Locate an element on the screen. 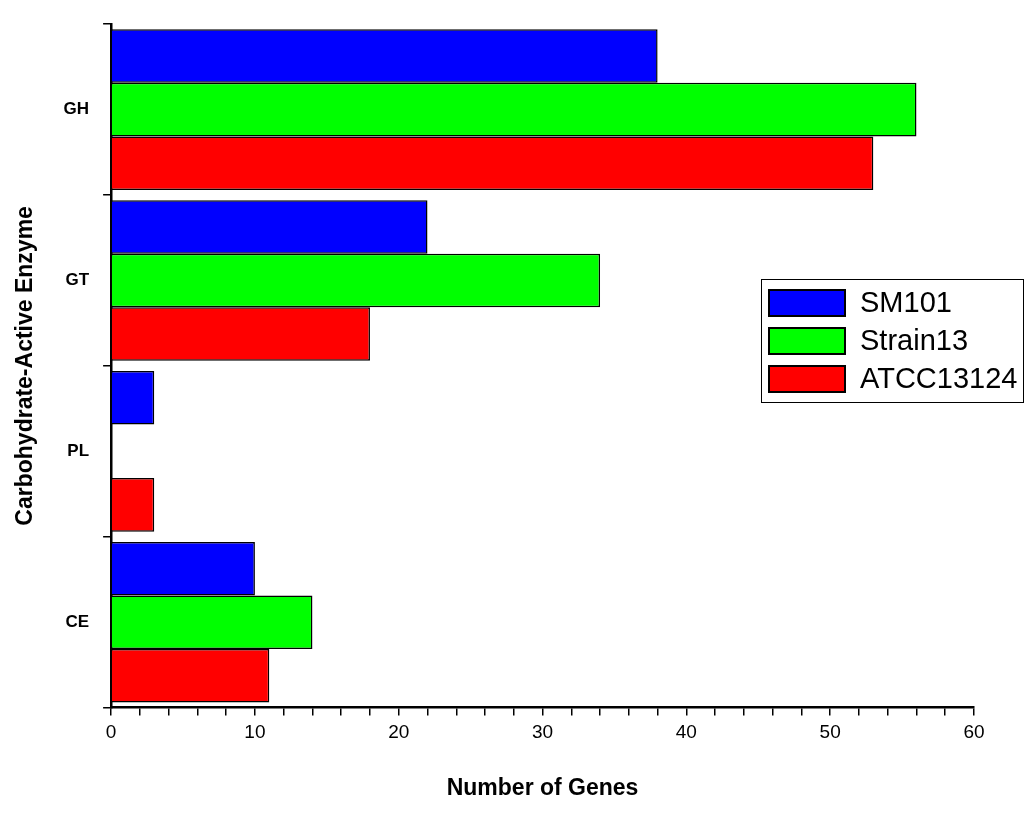  x-axis-title: Number of Genes is located at coordinates (542, 786).